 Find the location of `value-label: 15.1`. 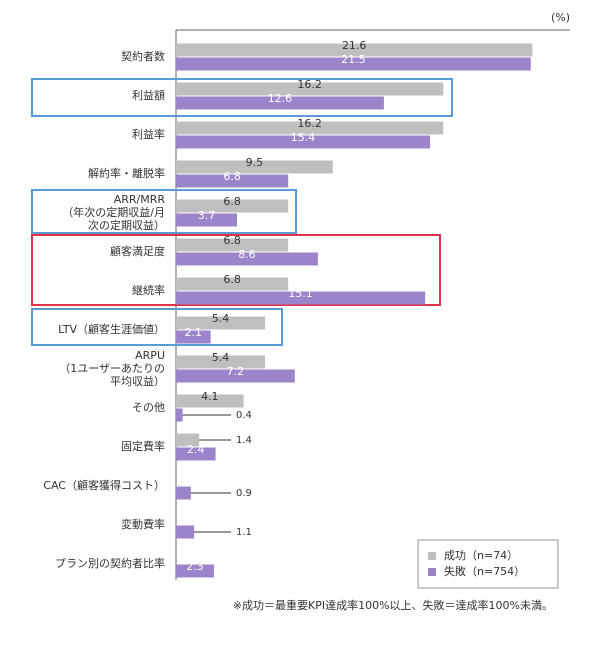

value-label: 15.1 is located at coordinates (300, 293).